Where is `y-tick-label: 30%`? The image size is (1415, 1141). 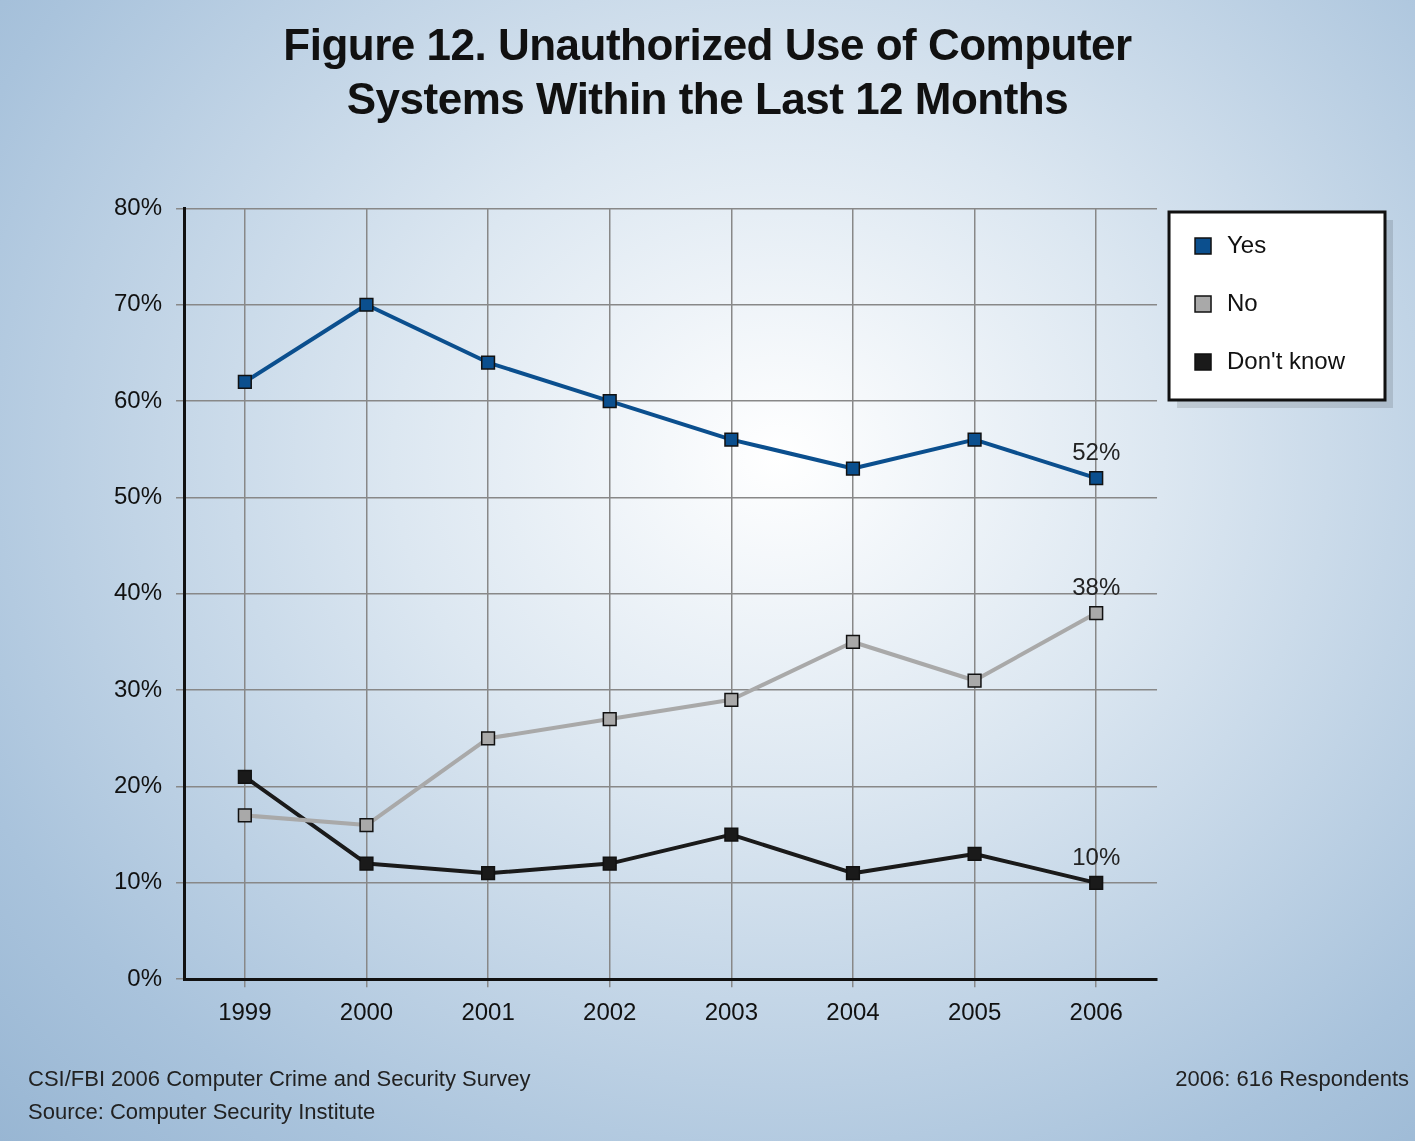
y-tick-label: 30% is located at coordinates (138, 688).